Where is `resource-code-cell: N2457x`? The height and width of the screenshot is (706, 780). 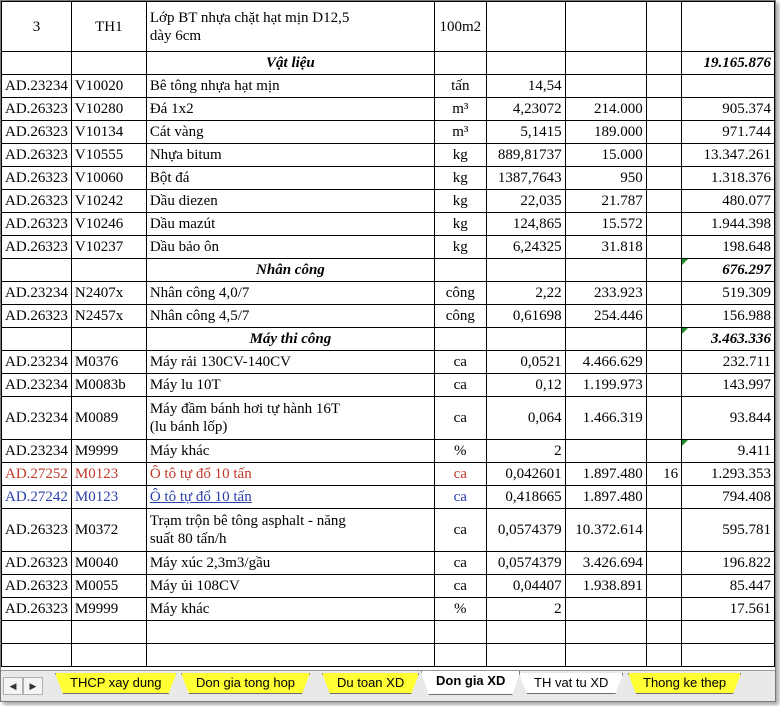
resource-code-cell: N2457x is located at coordinates (108, 316).